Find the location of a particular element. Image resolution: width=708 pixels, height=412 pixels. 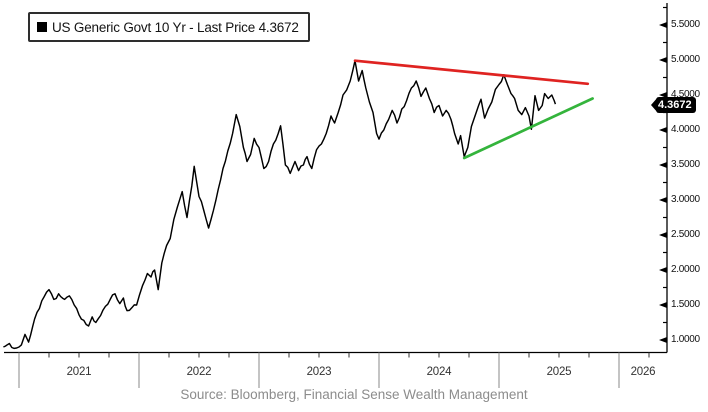

x-axis-year-label: 2024 is located at coordinates (439, 372).